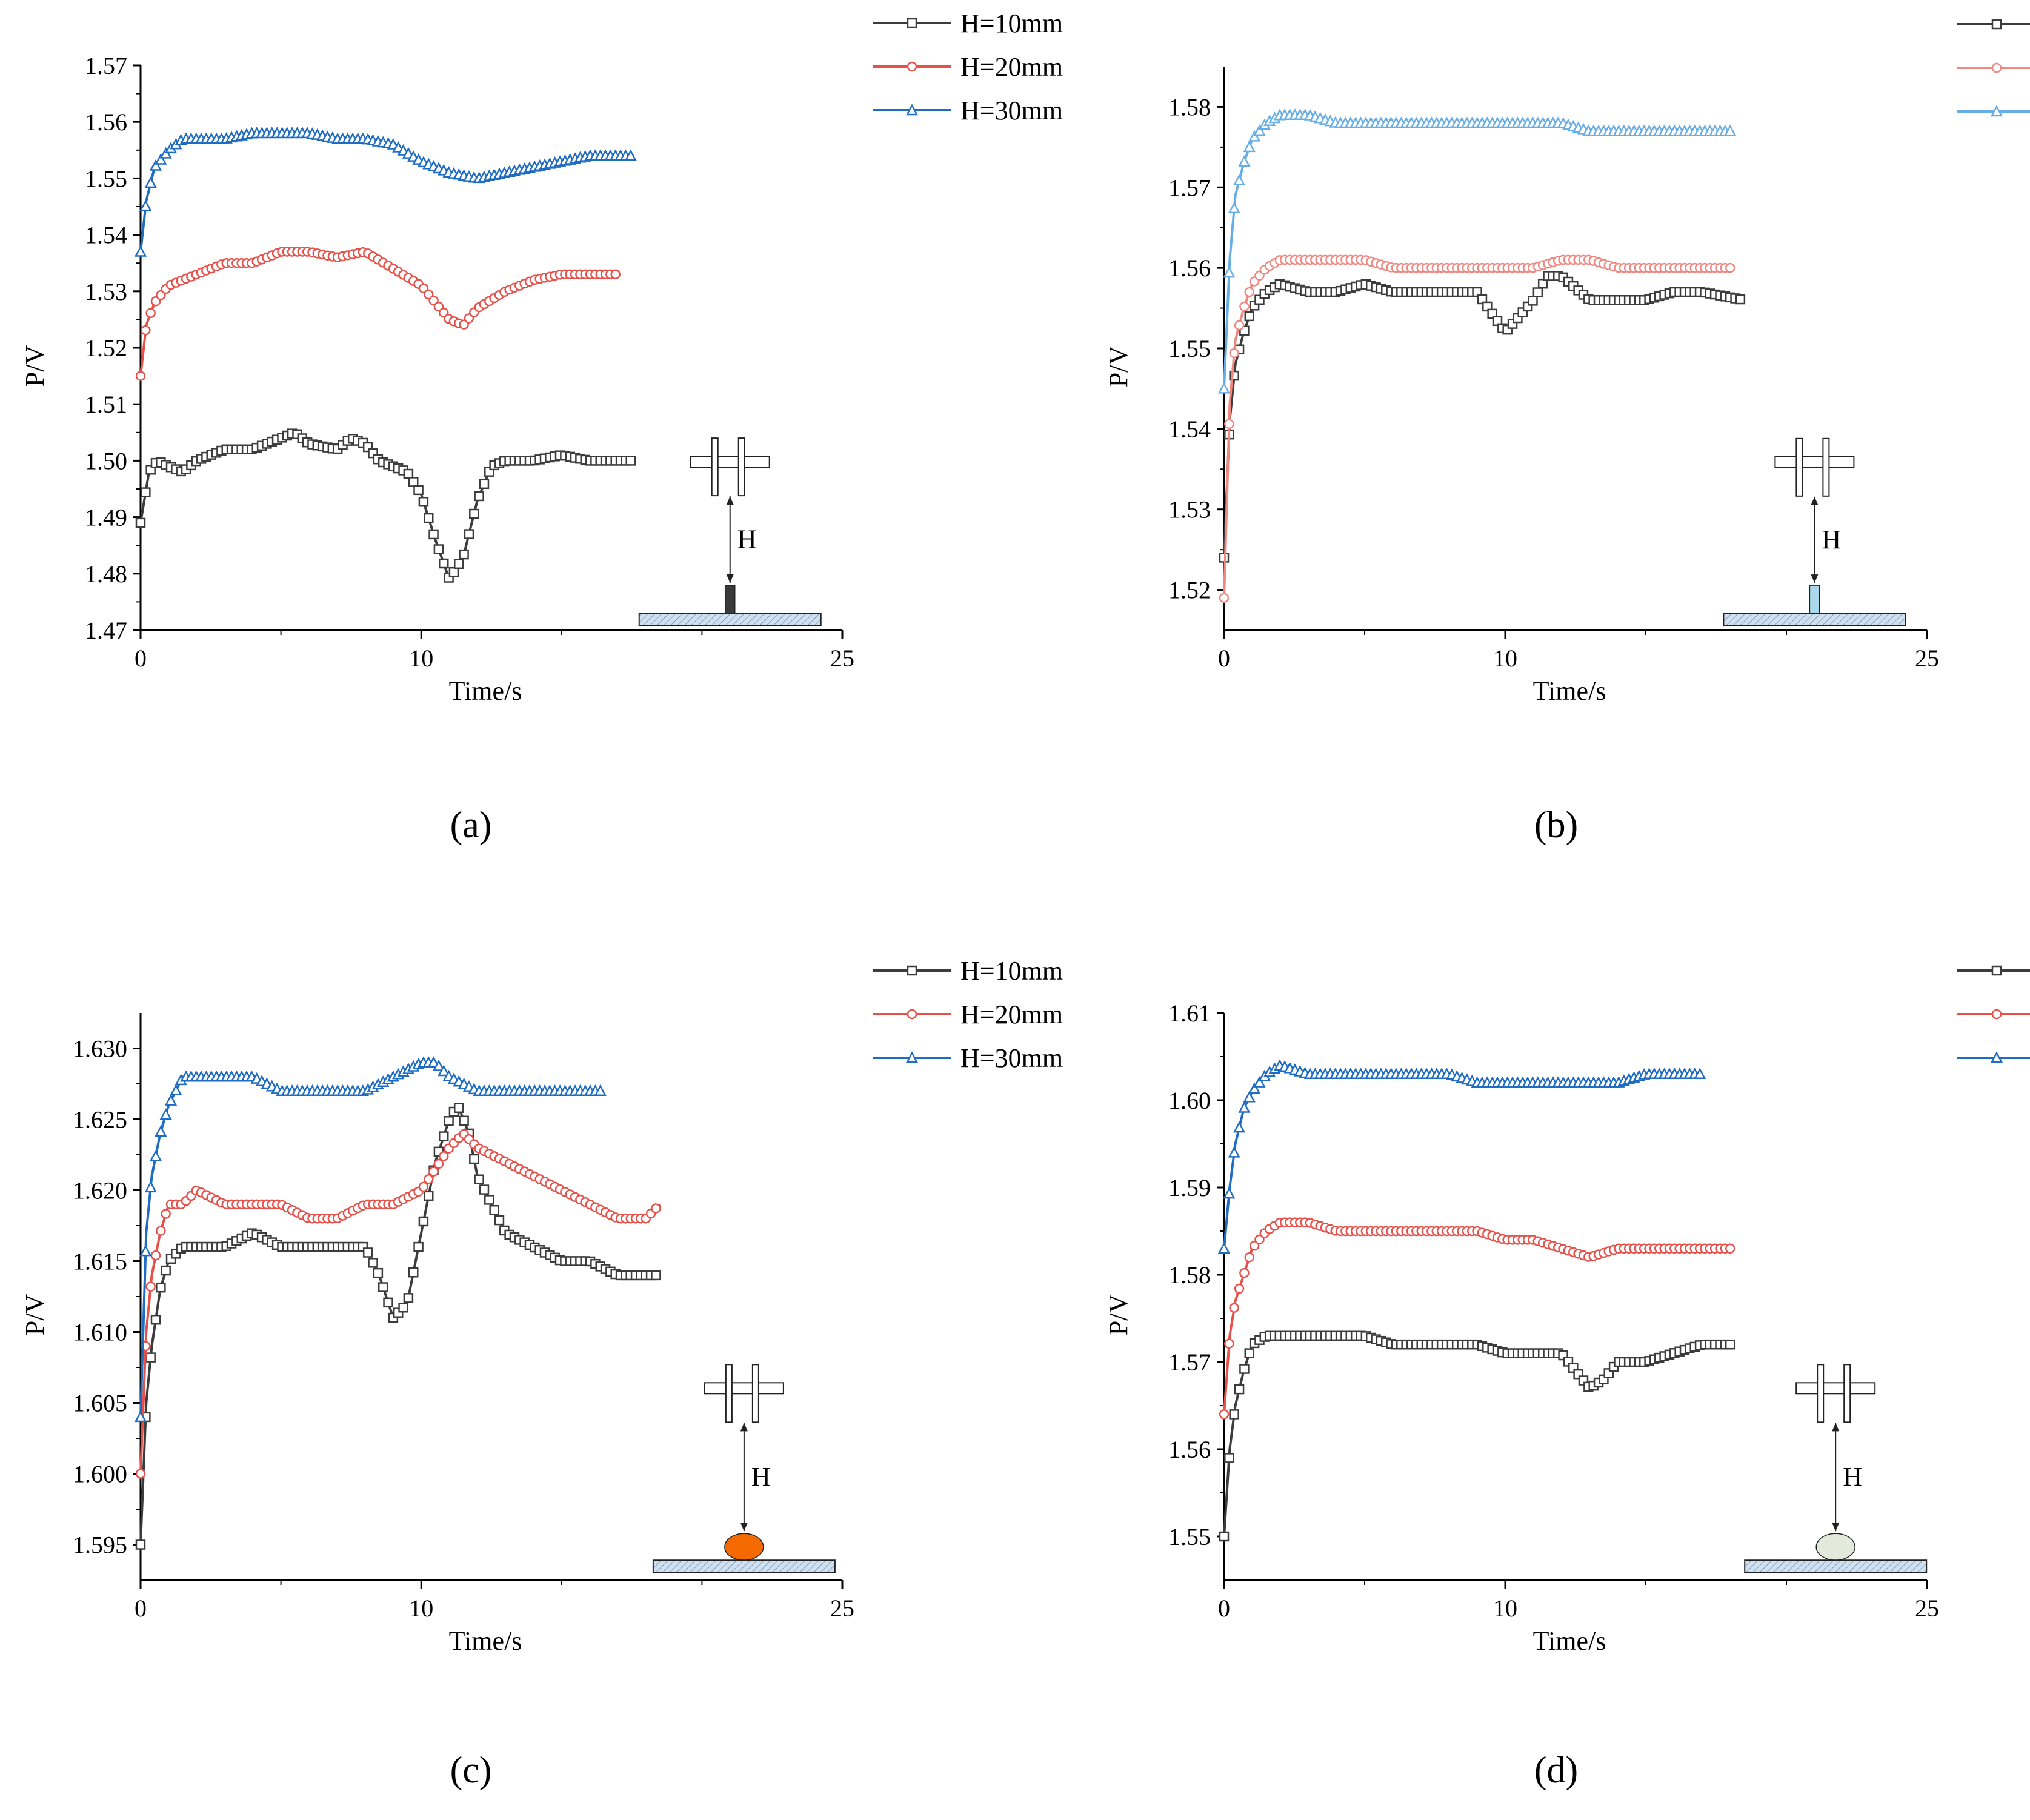 The width and height of the screenshot is (2030, 1820). Describe the element at coordinates (100, 1332) in the screenshot. I see `y-tick-label: 1.610` at that location.